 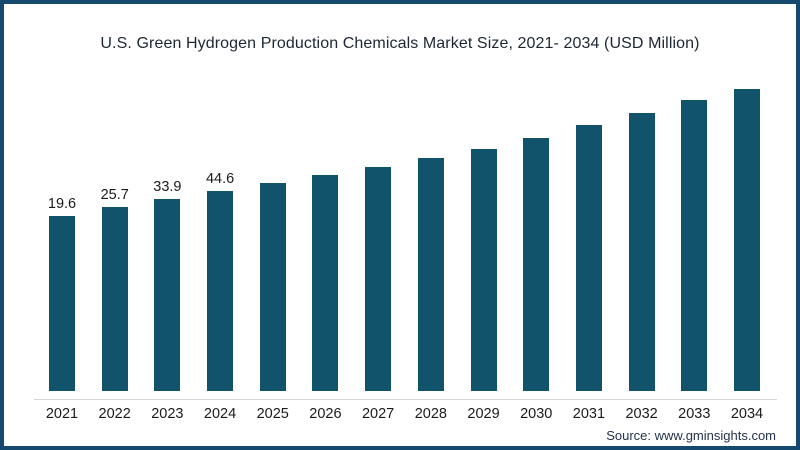 I want to click on source-note: Source: www.gminsights.com, so click(x=691, y=435).